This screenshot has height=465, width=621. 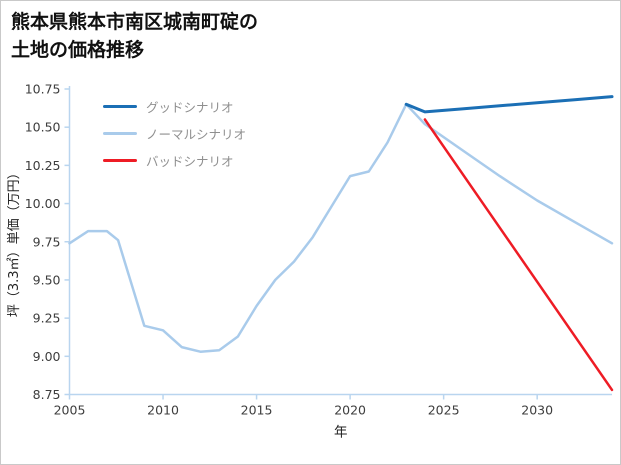 What do you see at coordinates (14, 241) in the screenshot?
I see `y-axis-title: 坪（3.3㎡）単価（万円）` at bounding box center [14, 241].